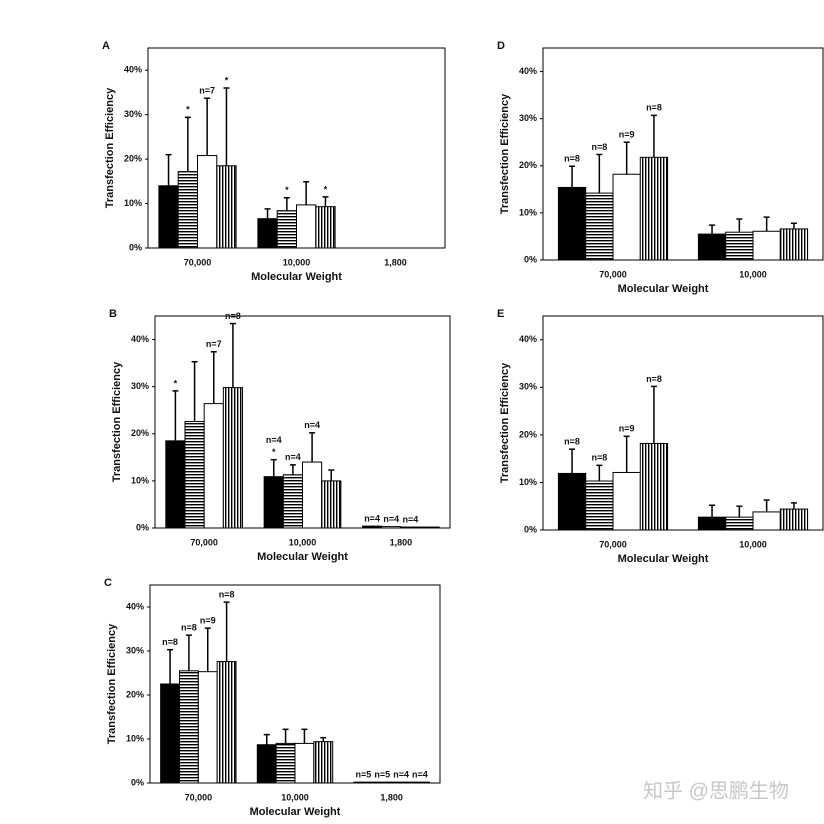 Image resolution: width=824 pixels, height=824 pixels. What do you see at coordinates (501, 46) in the screenshot?
I see `panel-label: D` at bounding box center [501, 46].